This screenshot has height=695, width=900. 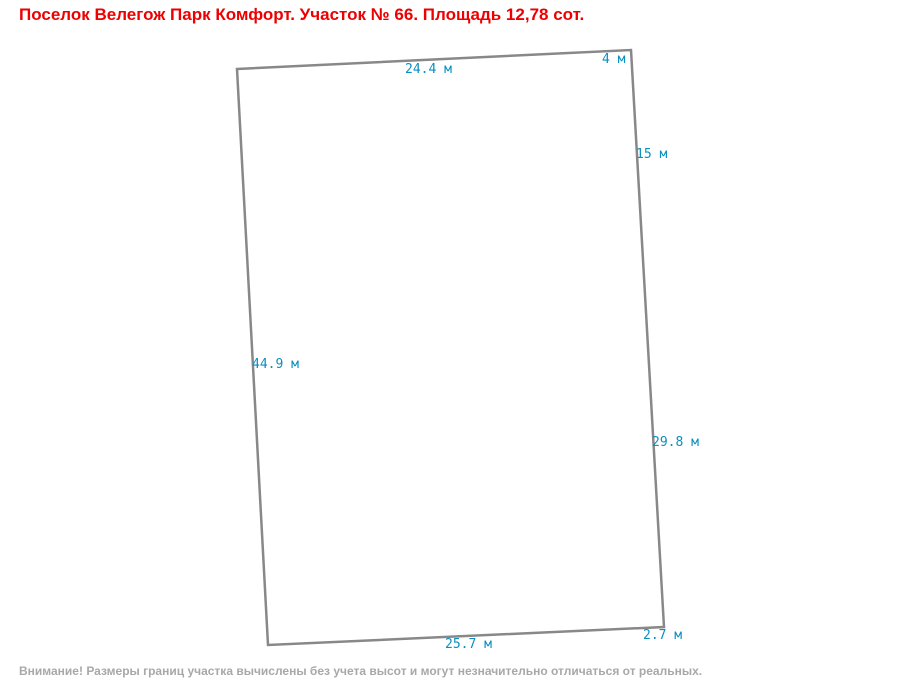 I want to click on edge-label: 29.8 м, so click(x=675, y=442).